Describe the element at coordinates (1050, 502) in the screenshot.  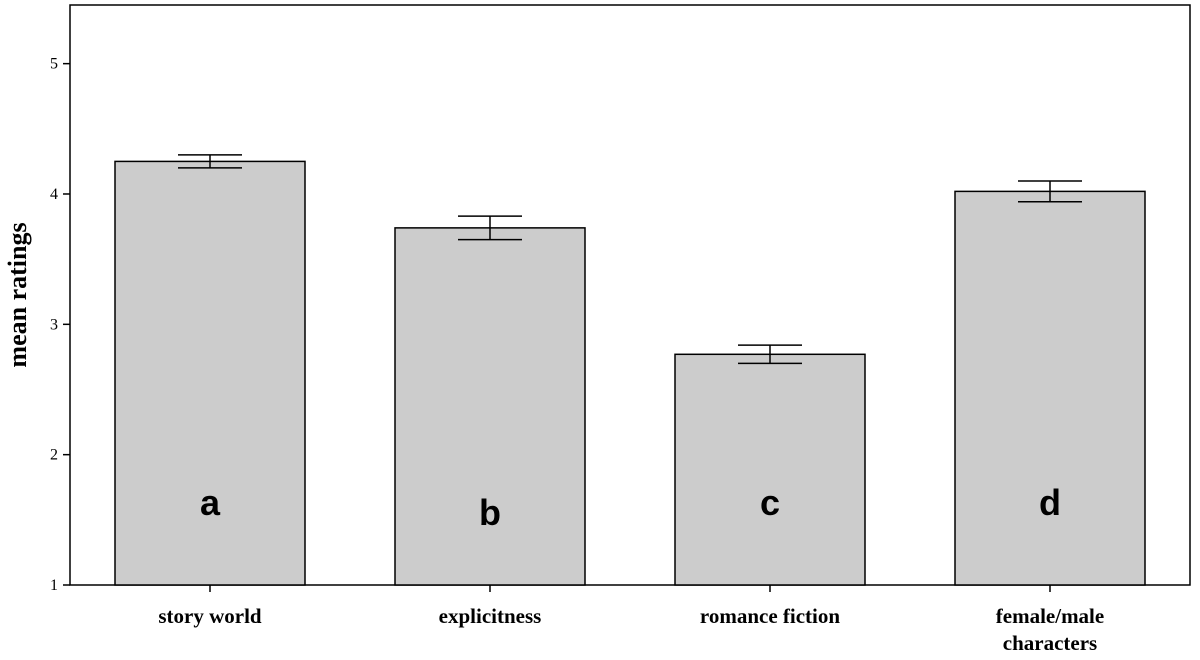
I see `bar-letter-label: d` at that location.